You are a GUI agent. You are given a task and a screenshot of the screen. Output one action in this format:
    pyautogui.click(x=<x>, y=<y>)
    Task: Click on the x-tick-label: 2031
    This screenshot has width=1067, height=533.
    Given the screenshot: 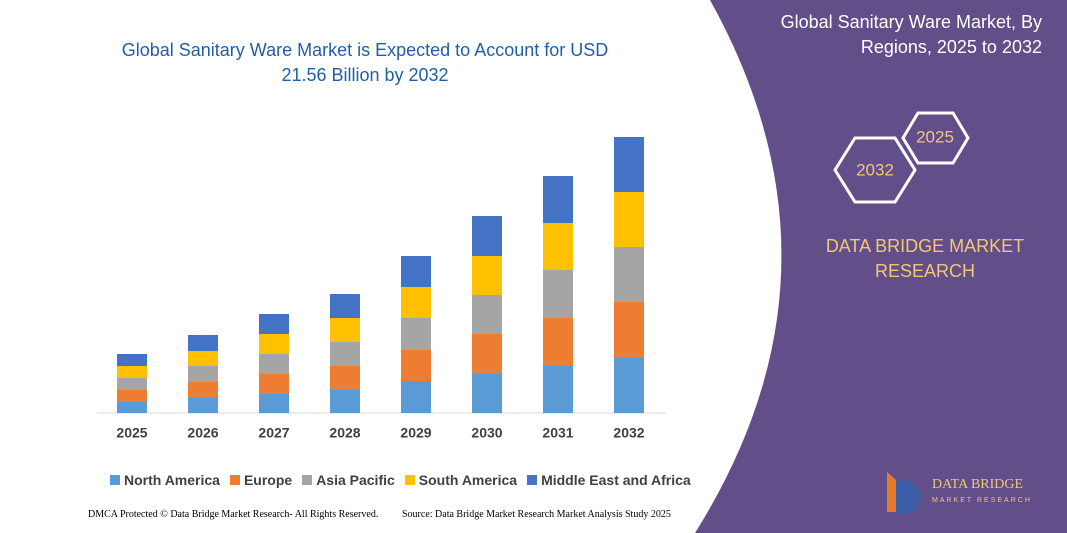 What is the action you would take?
    pyautogui.click(x=557, y=433)
    